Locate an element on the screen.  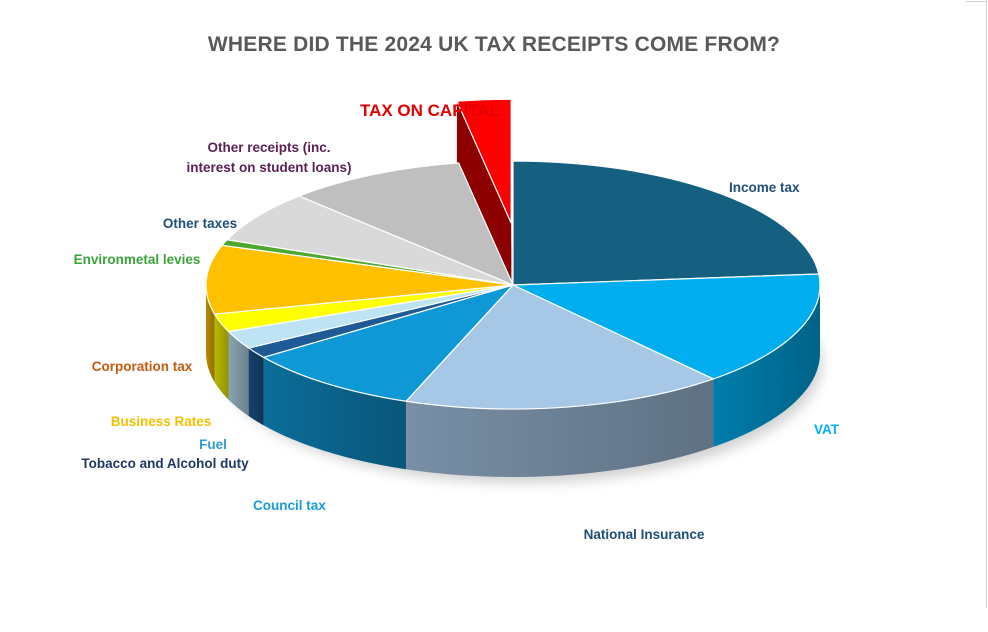
slice-label-6: Business Rates is located at coordinates (161, 421).